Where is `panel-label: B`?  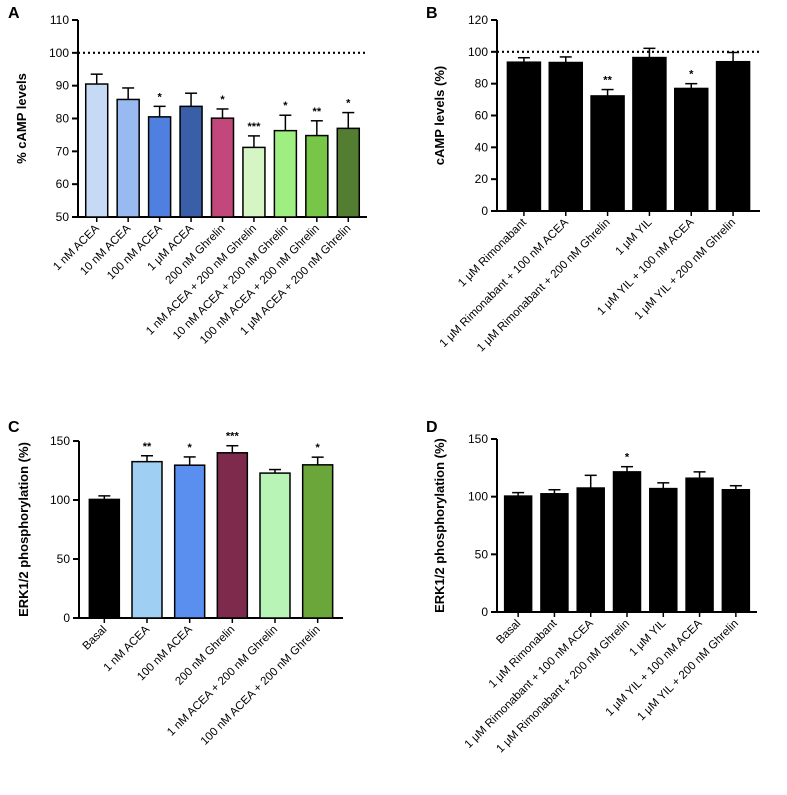
panel-label: B is located at coordinates (432, 13).